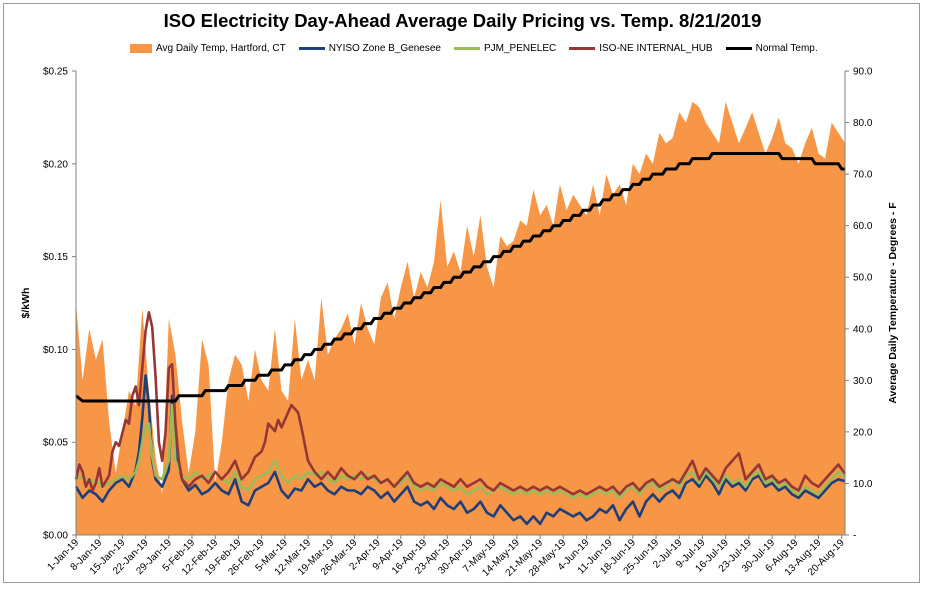  I want to click on y-left-tick-label: $0.00, so click(55, 536).